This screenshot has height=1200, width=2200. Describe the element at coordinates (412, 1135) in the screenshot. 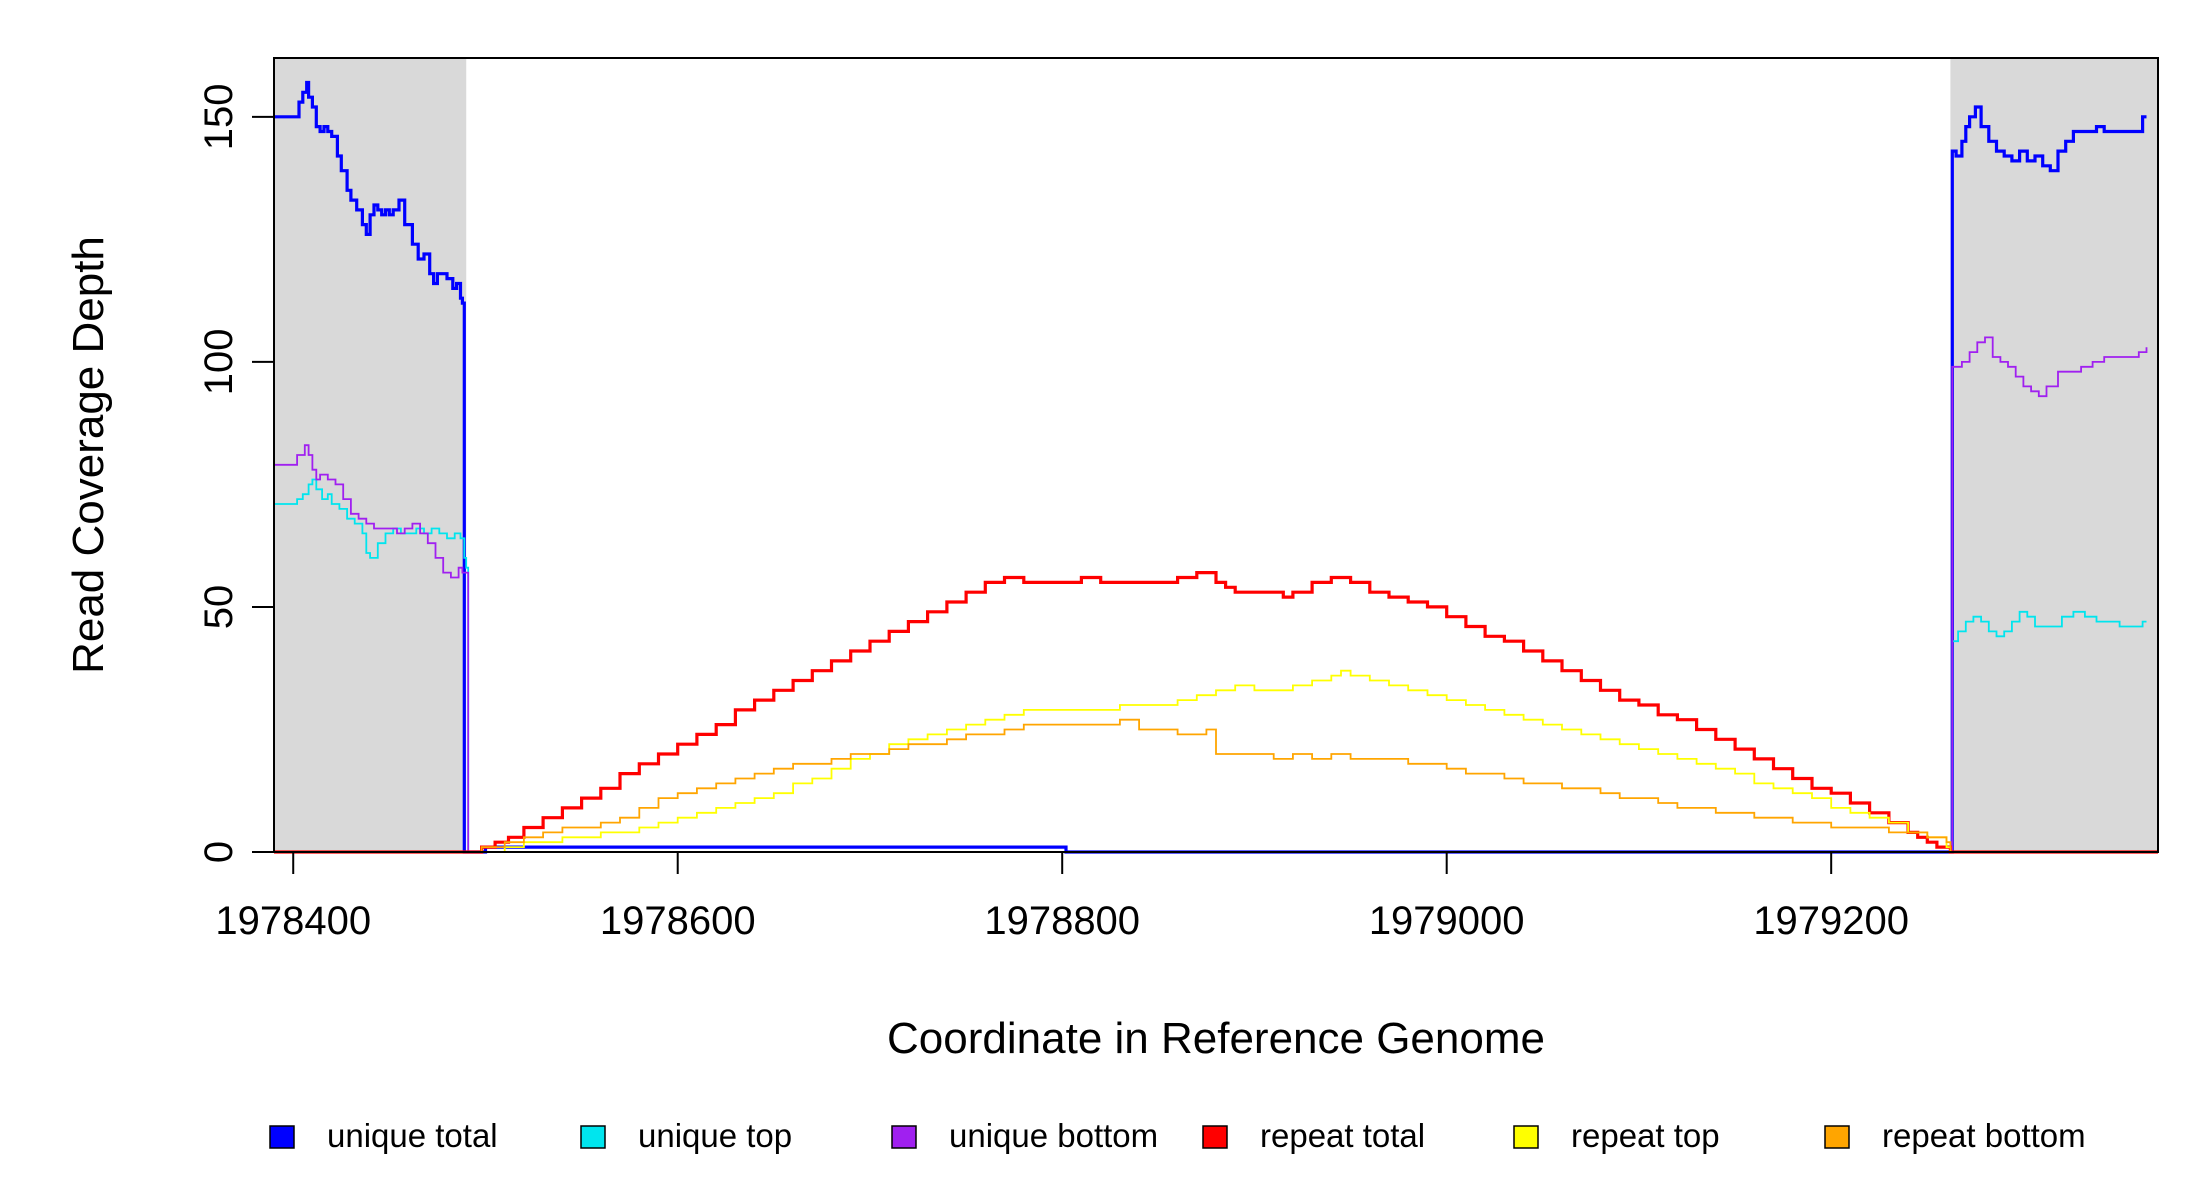

I see `legend-label-unique-total: unique total` at that location.